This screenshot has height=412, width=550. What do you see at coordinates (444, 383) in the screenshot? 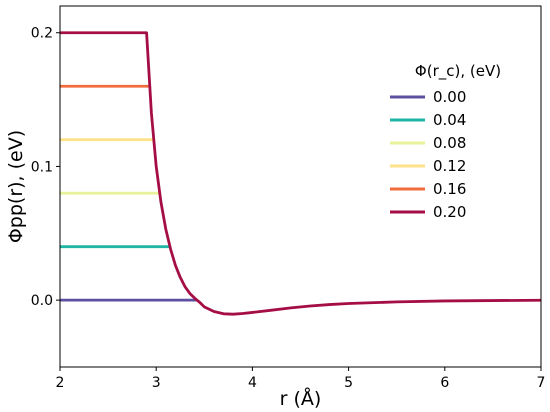
I see `x-tick-label: 6` at bounding box center [444, 383].